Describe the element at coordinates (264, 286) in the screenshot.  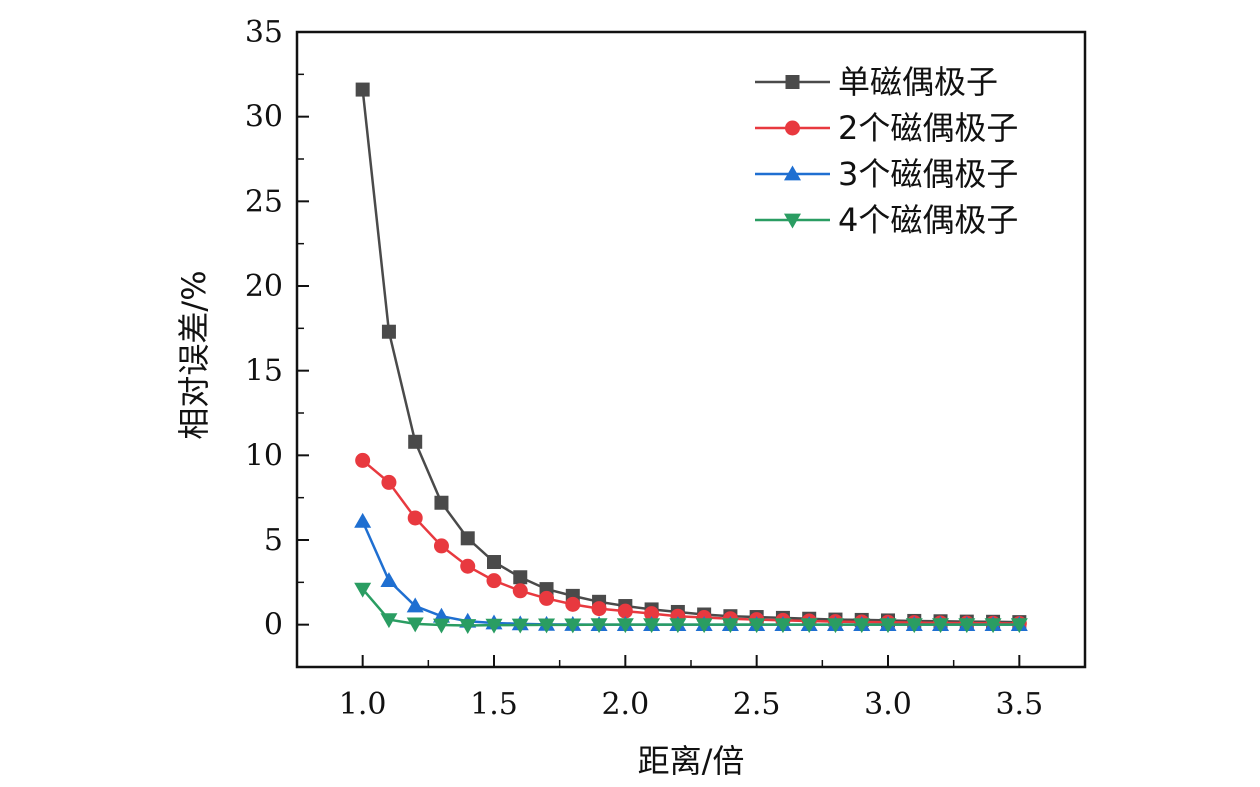
I see `y-tick-label: 20` at that location.